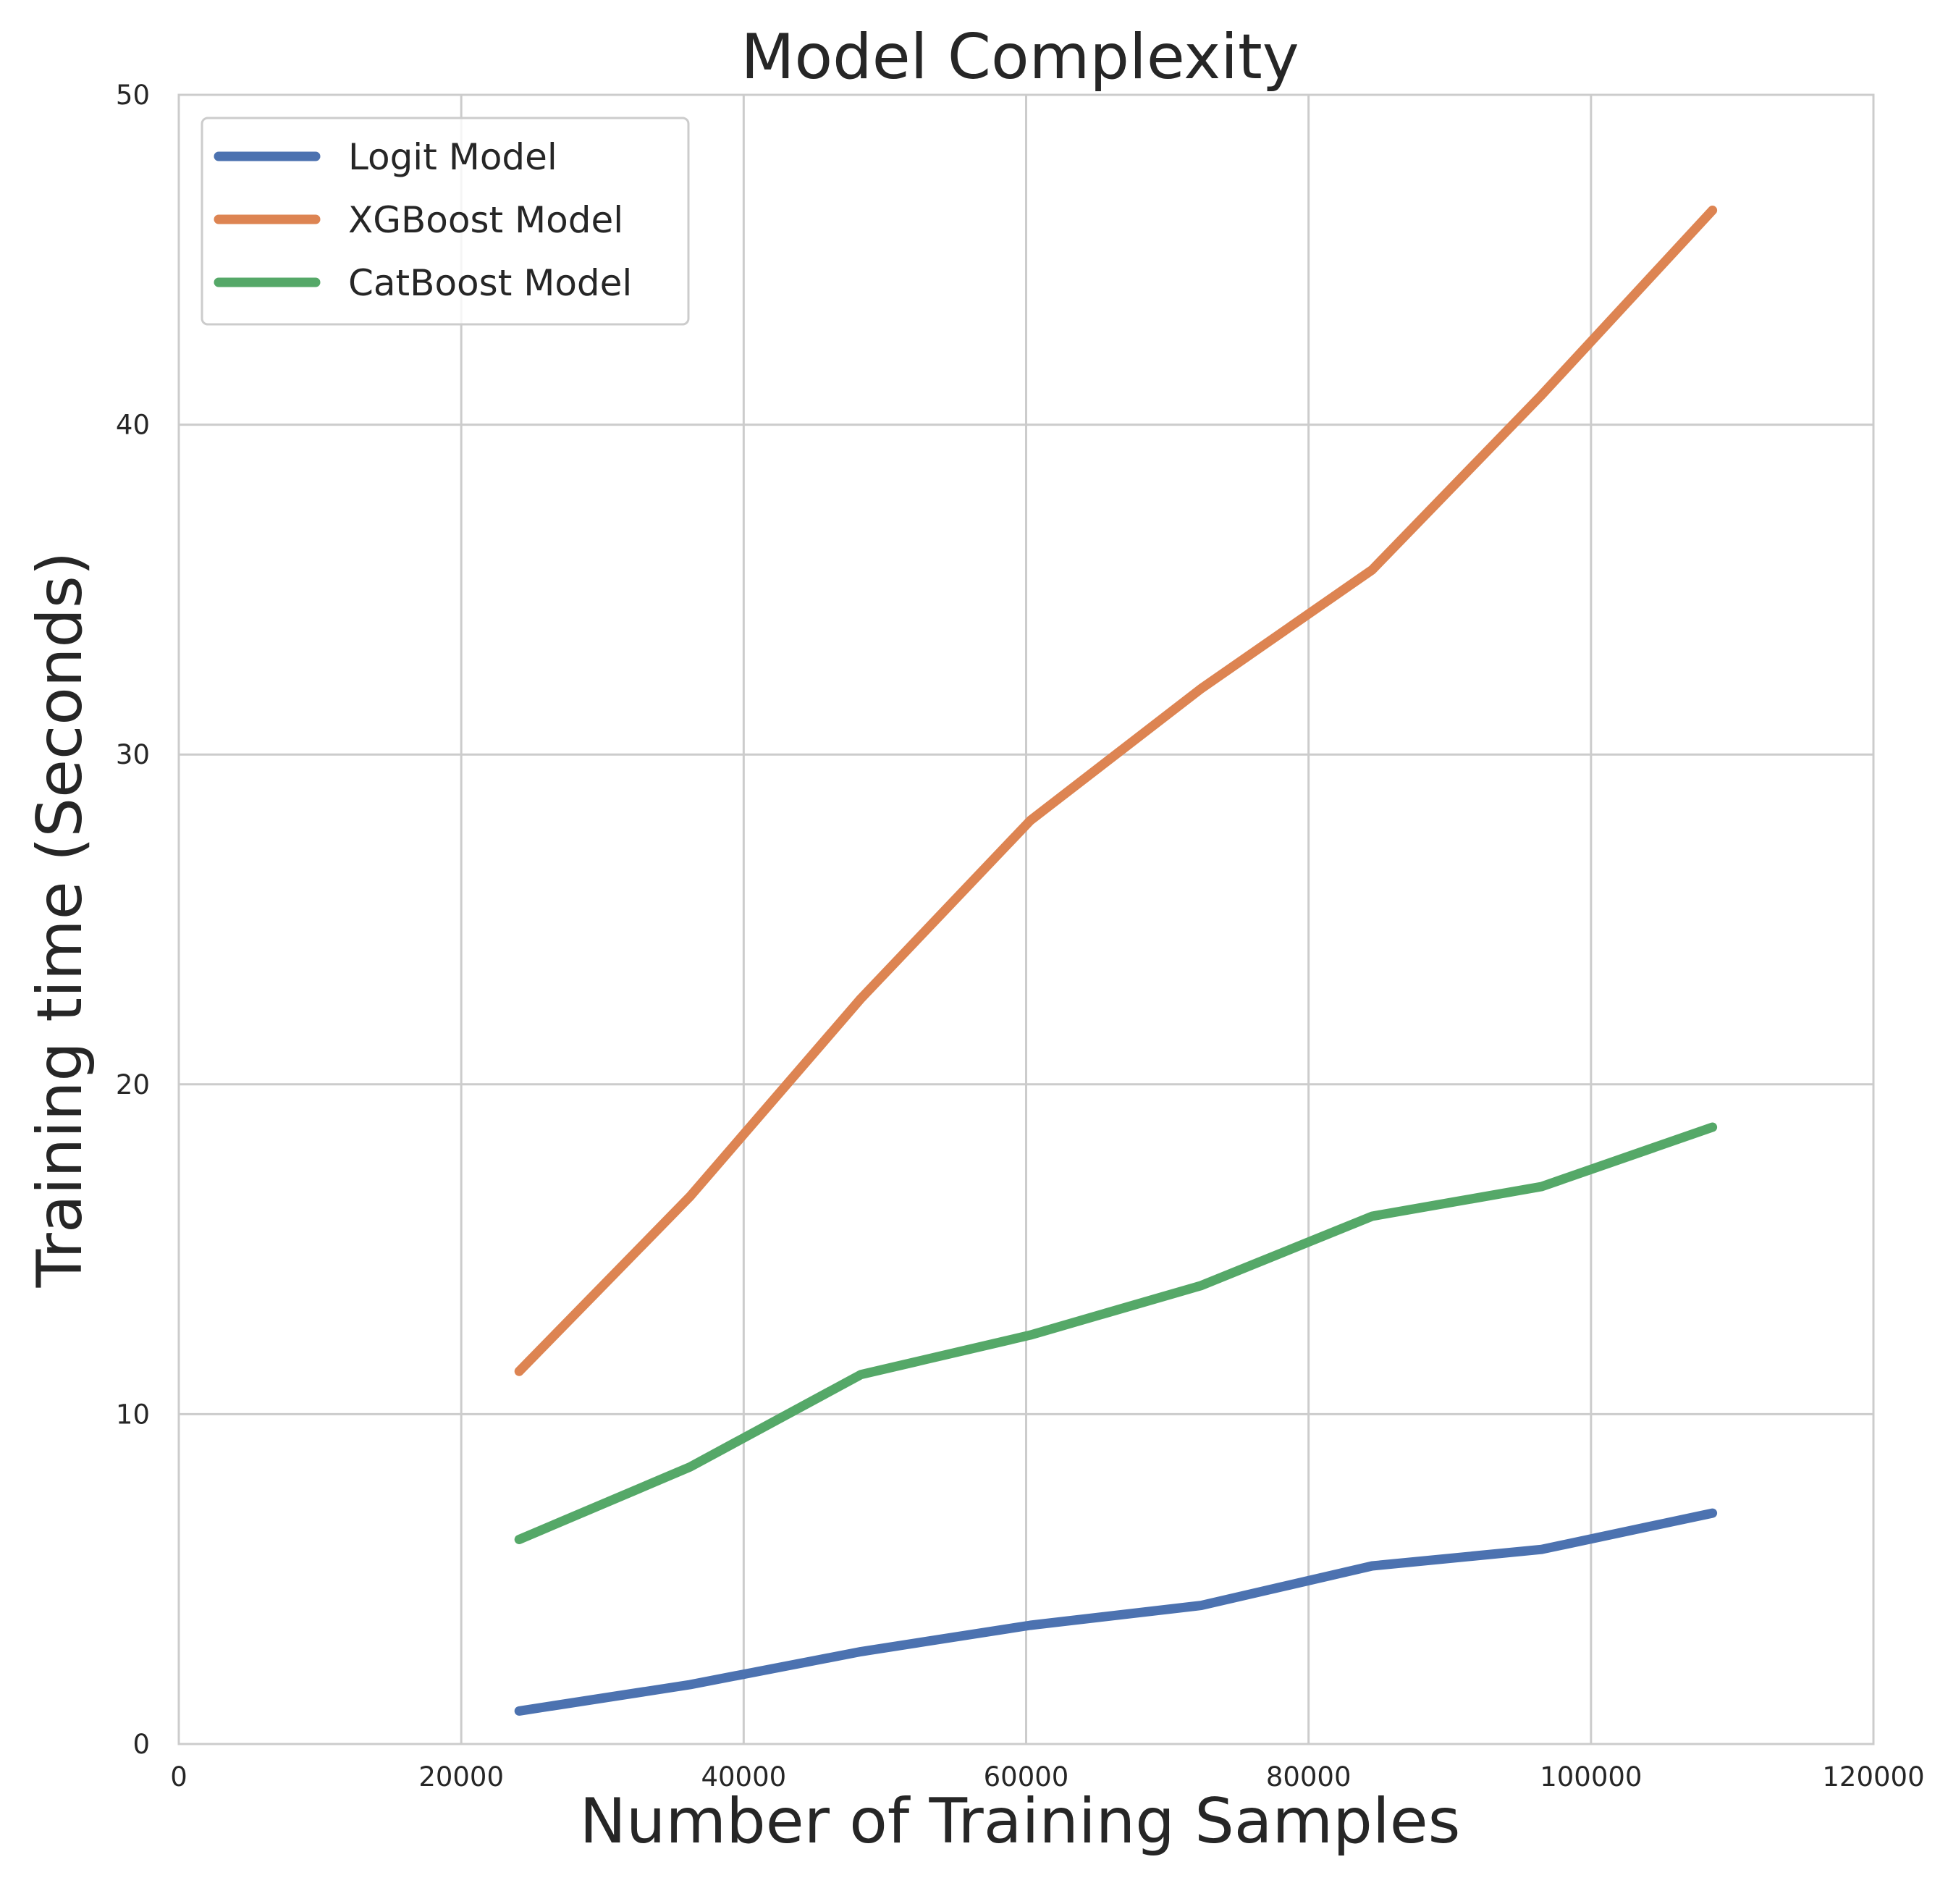 Image resolution: width=1948 pixels, height=1904 pixels. What do you see at coordinates (452, 157) in the screenshot?
I see `legend-label-1: Logit Model` at bounding box center [452, 157].